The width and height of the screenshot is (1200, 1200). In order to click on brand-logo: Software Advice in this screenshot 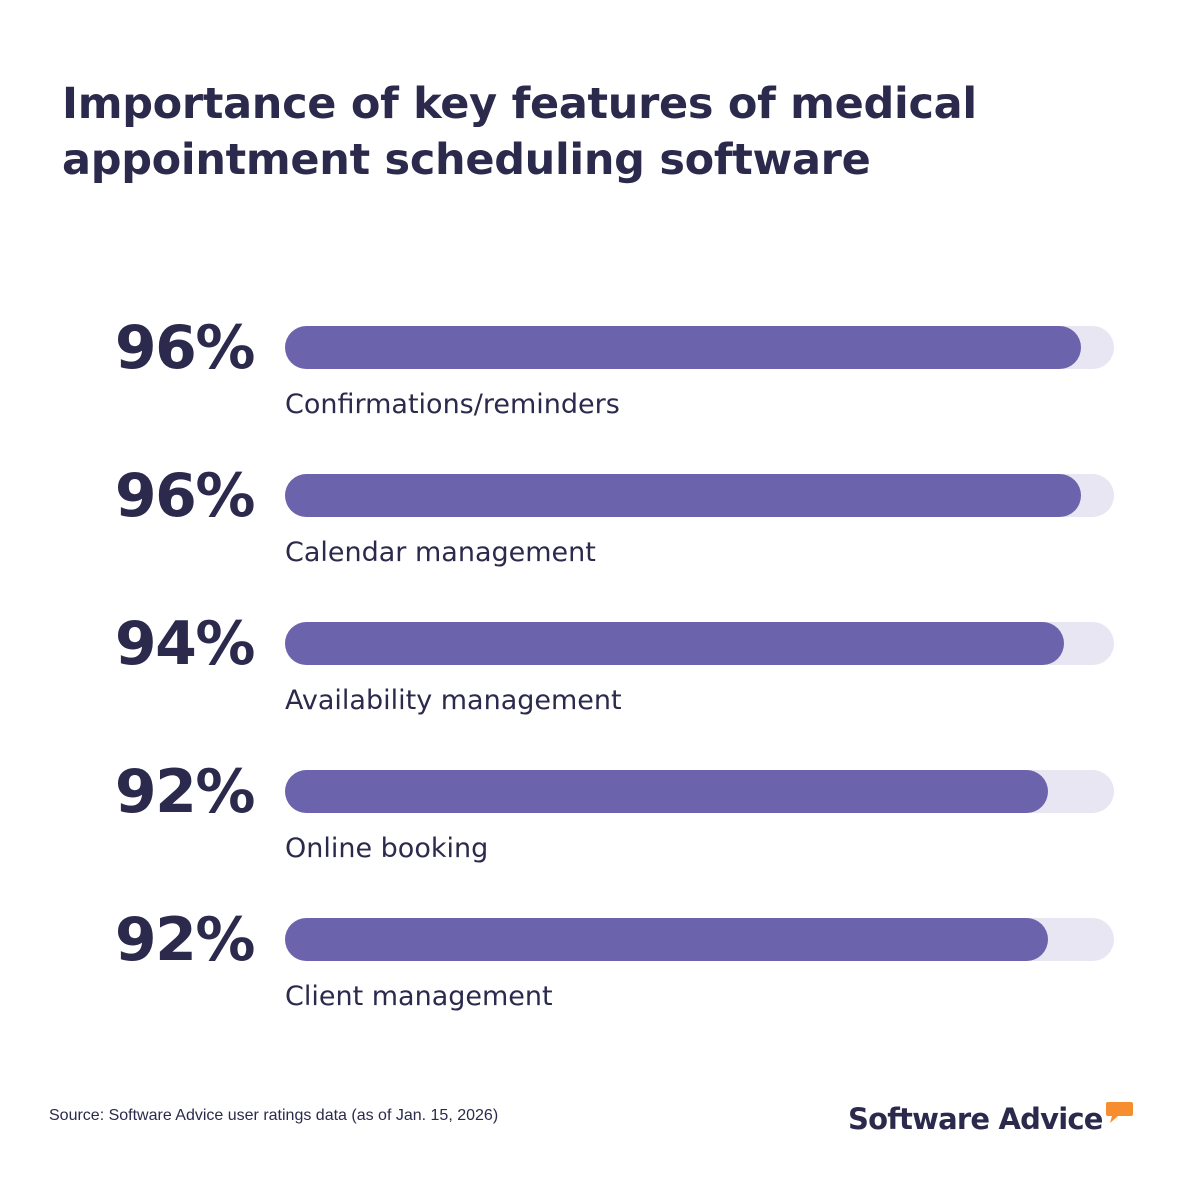, I will do `click(990, 1119)`.